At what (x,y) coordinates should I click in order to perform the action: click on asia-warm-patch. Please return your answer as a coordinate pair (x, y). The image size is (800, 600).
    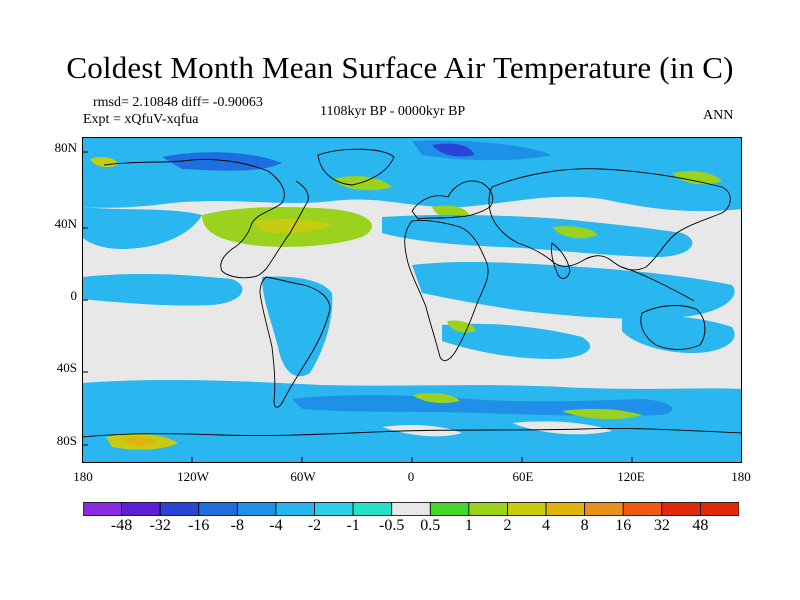
    Looking at the image, I should click on (575, 232).